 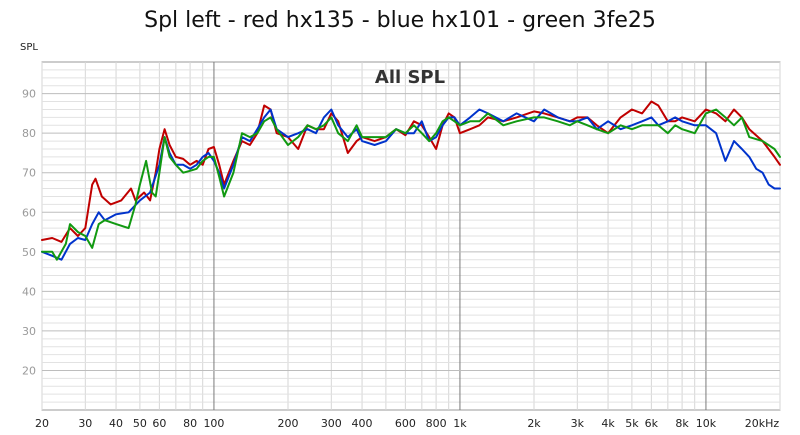 I want to click on y-tick-label: 50, so click(x=29, y=252).